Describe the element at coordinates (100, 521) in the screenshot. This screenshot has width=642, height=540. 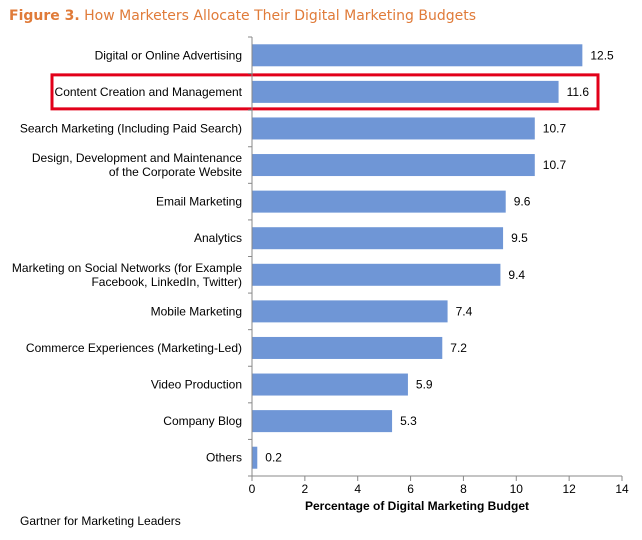
I see `source-note: Gartner for Marketing Leaders` at that location.